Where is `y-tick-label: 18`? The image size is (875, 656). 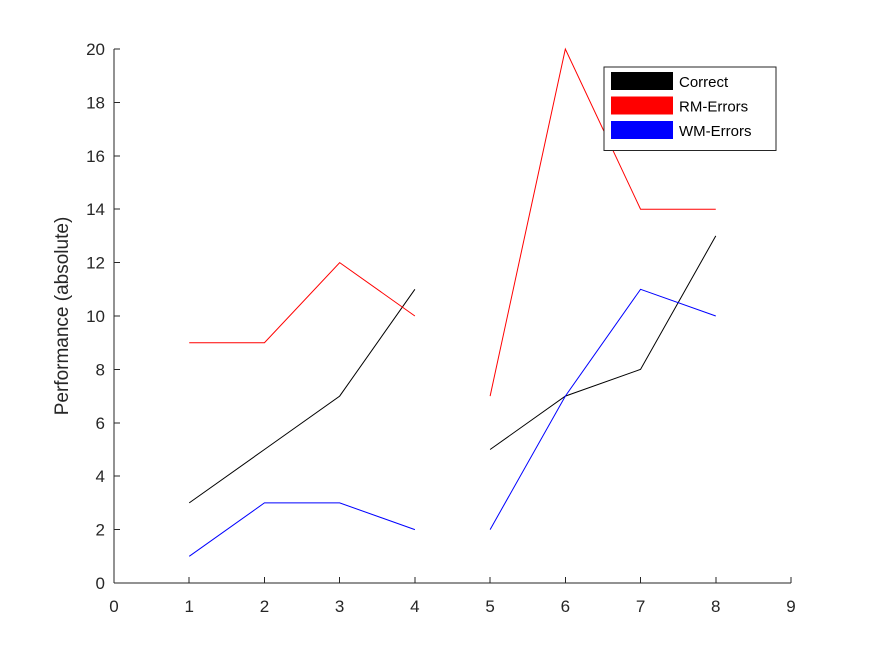
y-tick-label: 18 is located at coordinates (95, 102).